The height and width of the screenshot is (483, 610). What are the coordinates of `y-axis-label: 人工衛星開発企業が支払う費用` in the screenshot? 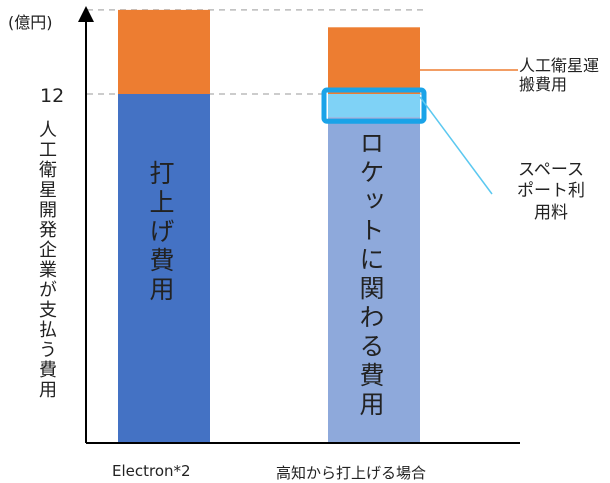 It's located at (46, 260).